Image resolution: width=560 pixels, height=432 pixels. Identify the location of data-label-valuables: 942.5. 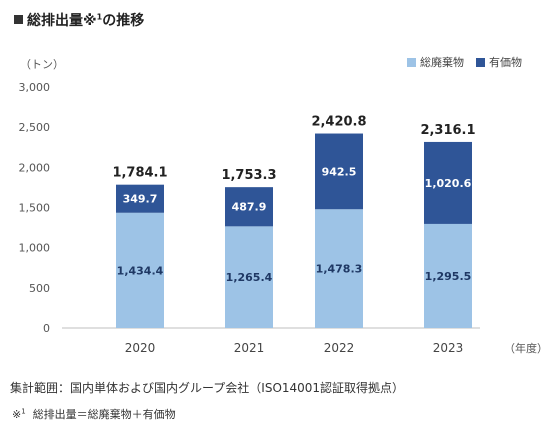
(339, 171).